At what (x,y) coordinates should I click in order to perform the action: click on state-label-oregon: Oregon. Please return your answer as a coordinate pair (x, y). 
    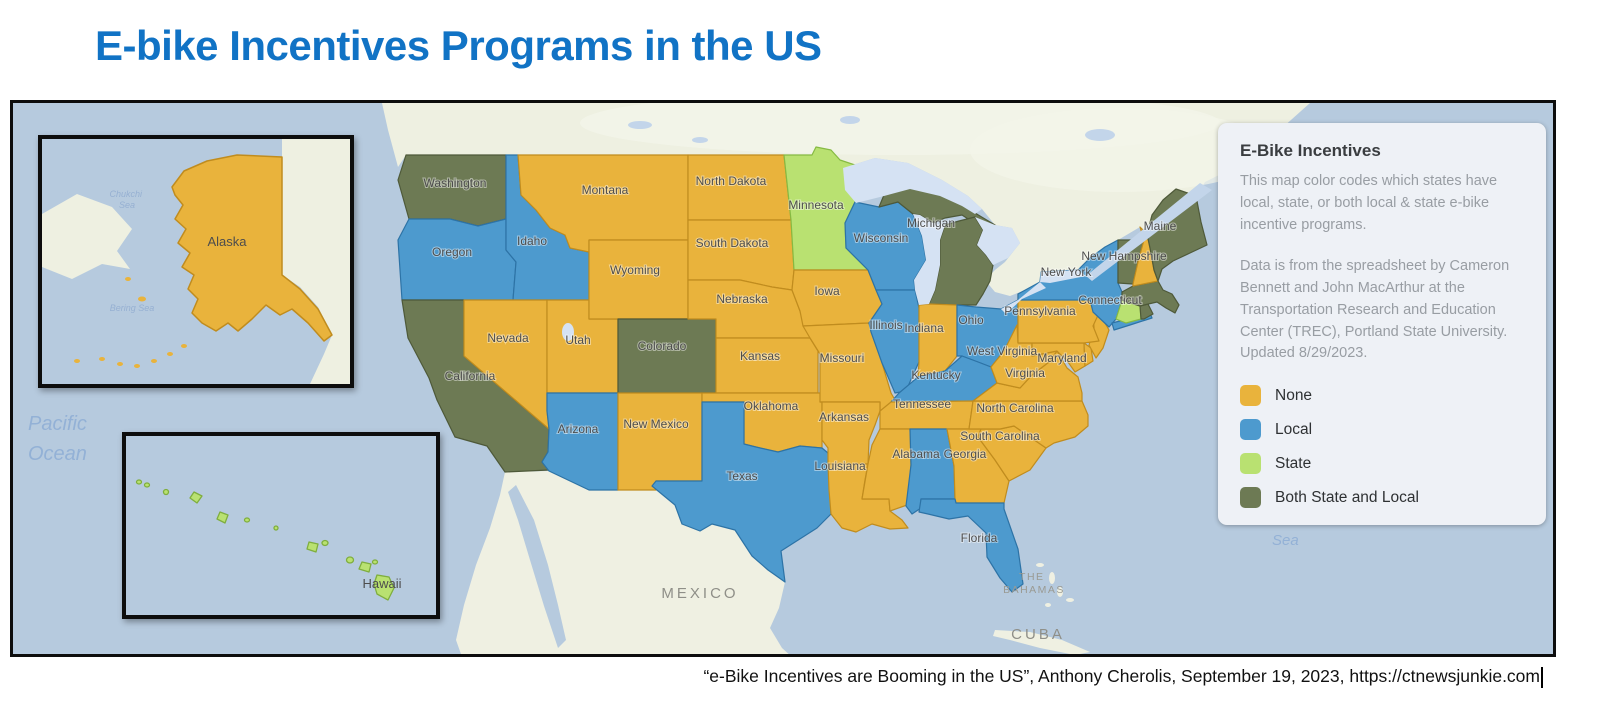
    Looking at the image, I should click on (452, 252).